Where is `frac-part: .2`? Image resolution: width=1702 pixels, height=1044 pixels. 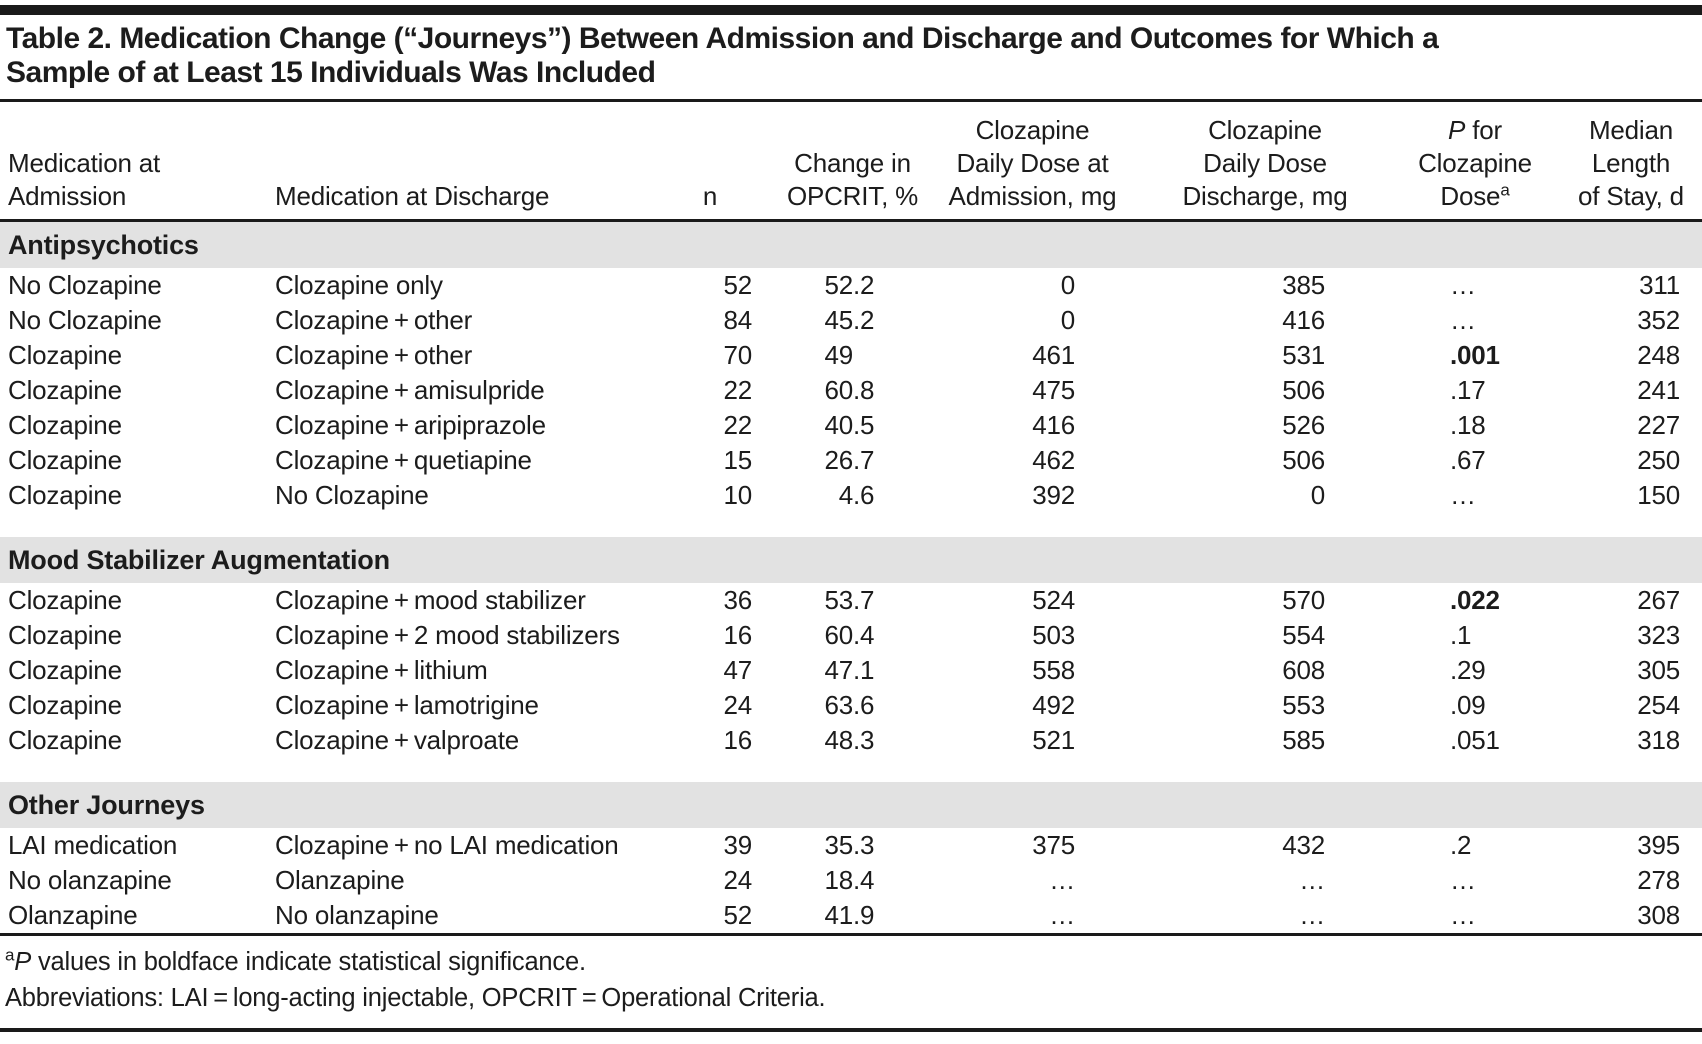 frac-part: .2 is located at coordinates (864, 285).